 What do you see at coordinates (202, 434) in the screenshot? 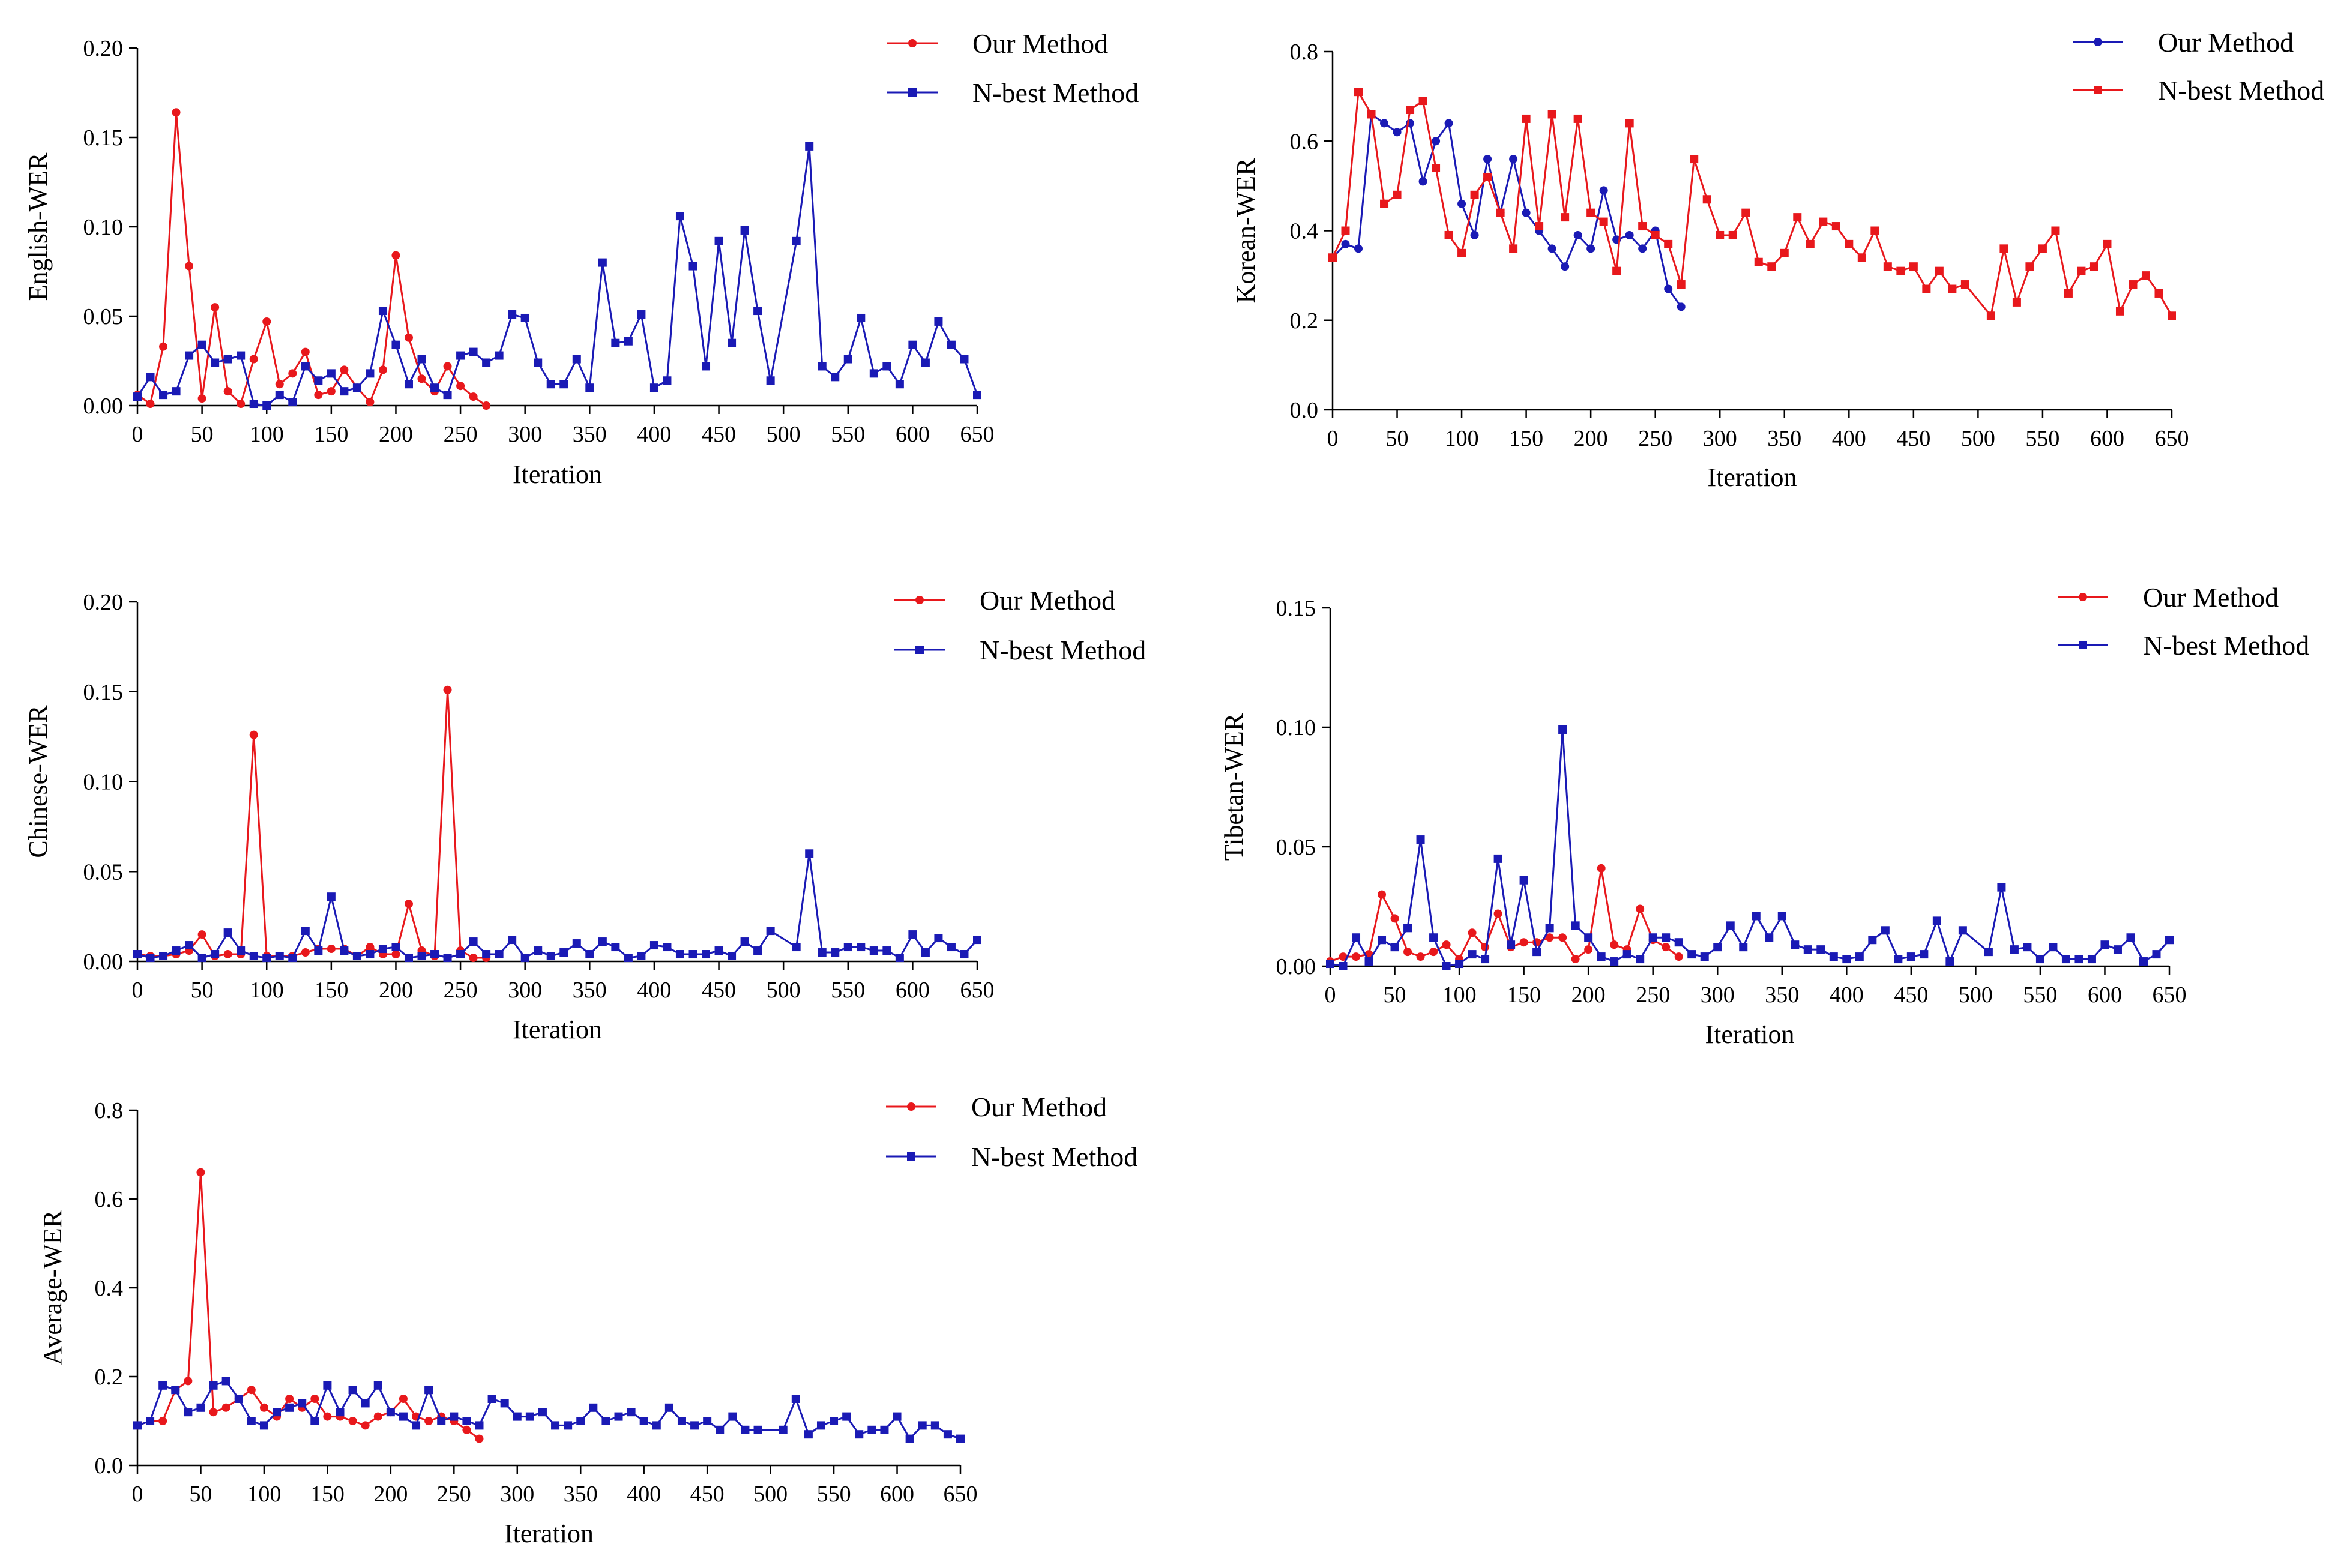
I see `x-tick-label: 50` at bounding box center [202, 434].